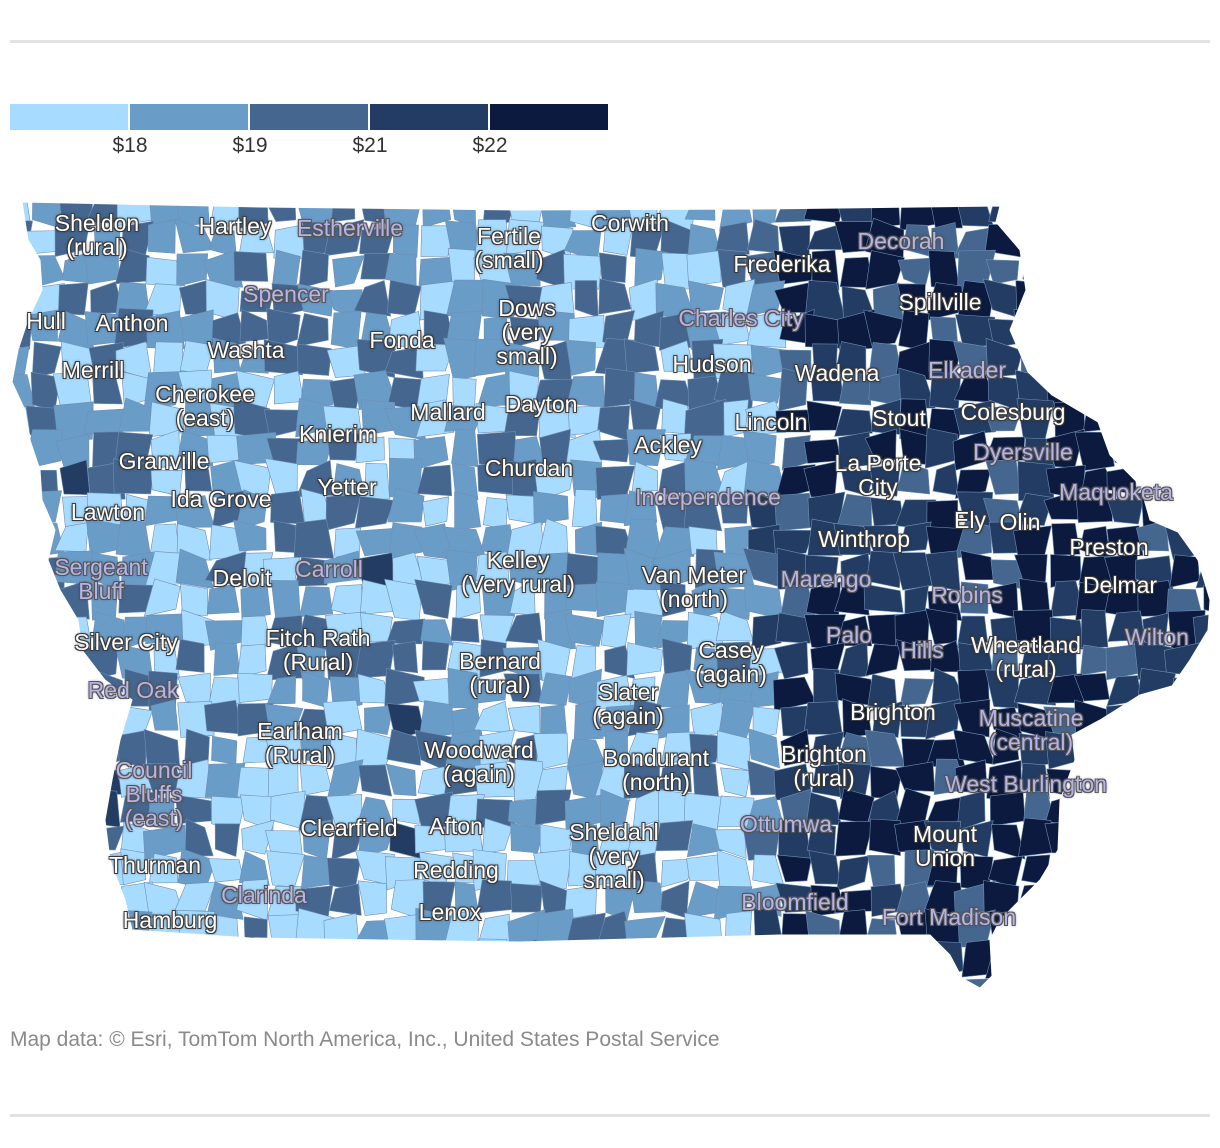  I want to click on place-label: Bloomfield, so click(795, 902).